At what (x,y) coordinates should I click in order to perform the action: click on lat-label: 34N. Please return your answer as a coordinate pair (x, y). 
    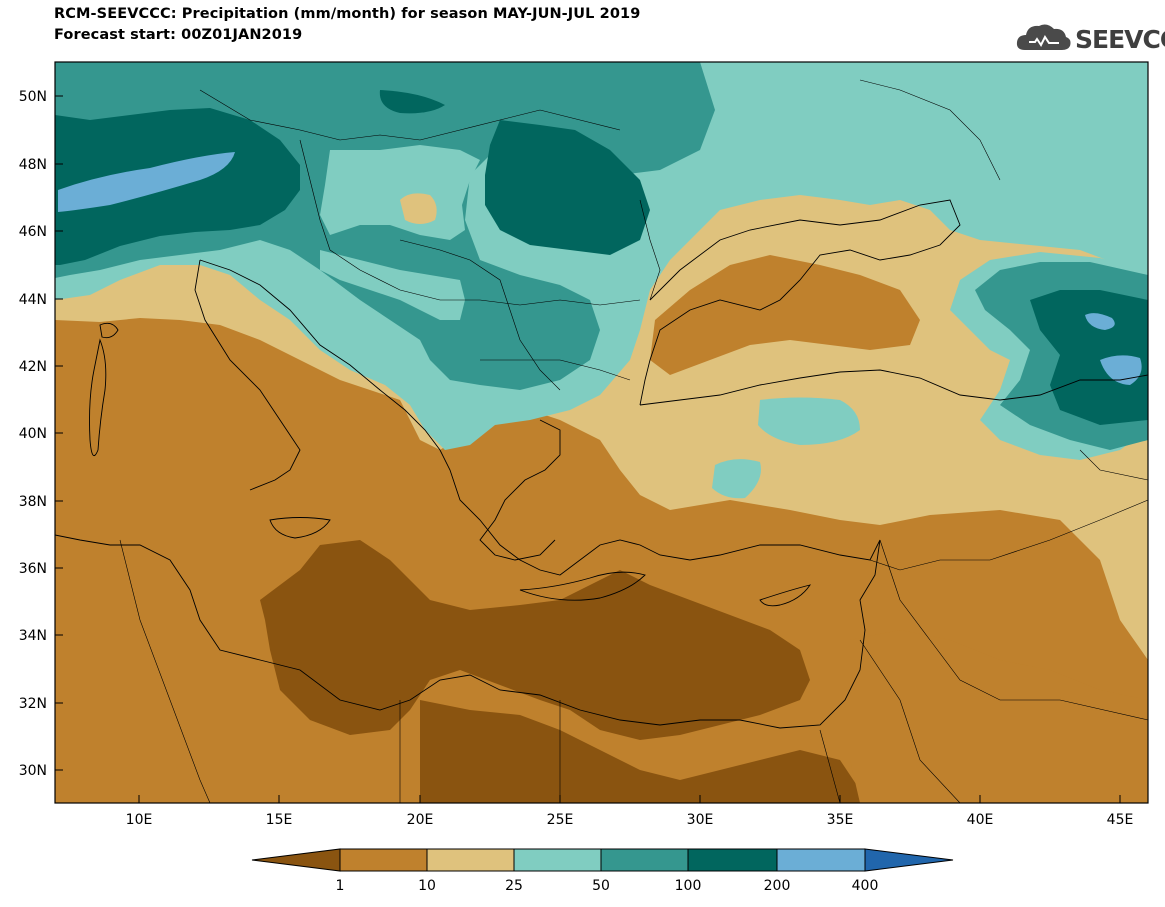
    Looking at the image, I should click on (33, 636).